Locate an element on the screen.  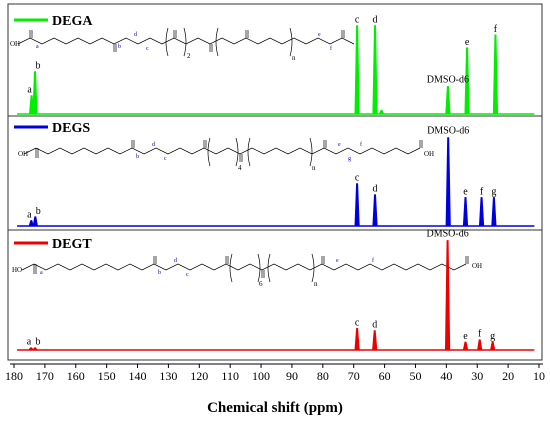
peak-dega-b is located at coordinates (35, 93).